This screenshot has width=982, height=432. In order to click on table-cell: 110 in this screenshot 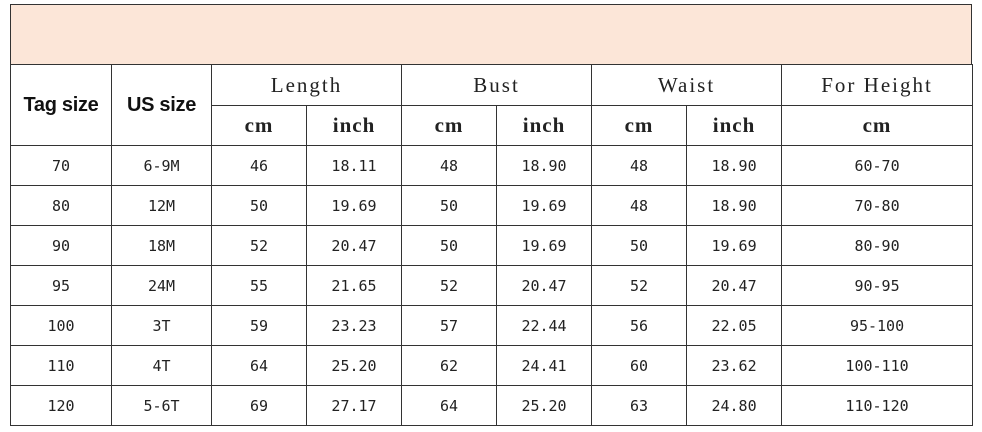, I will do `click(61, 365)`.